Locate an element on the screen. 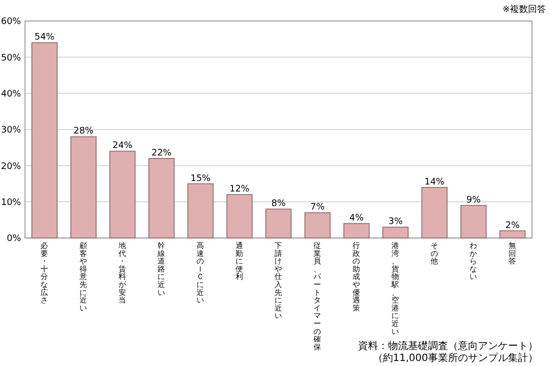 The width and height of the screenshot is (550, 366). text: ※複数回答 is located at coordinates (524, 9).